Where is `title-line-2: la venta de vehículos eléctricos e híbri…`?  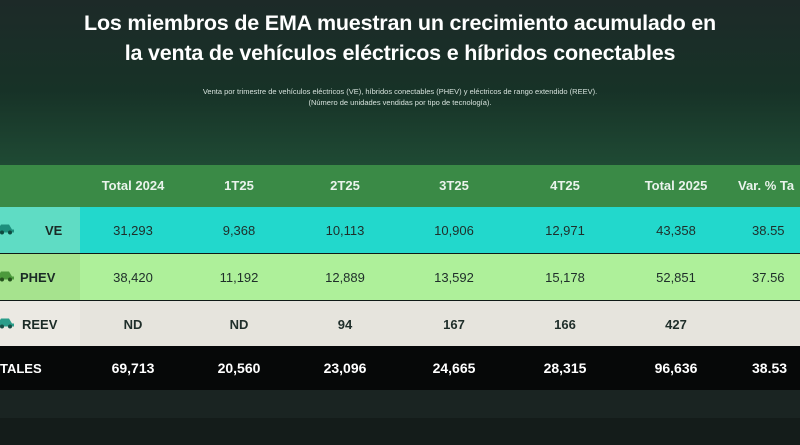
title-line-2: la venta de vehículos eléctricos e híbri… is located at coordinates (400, 53).